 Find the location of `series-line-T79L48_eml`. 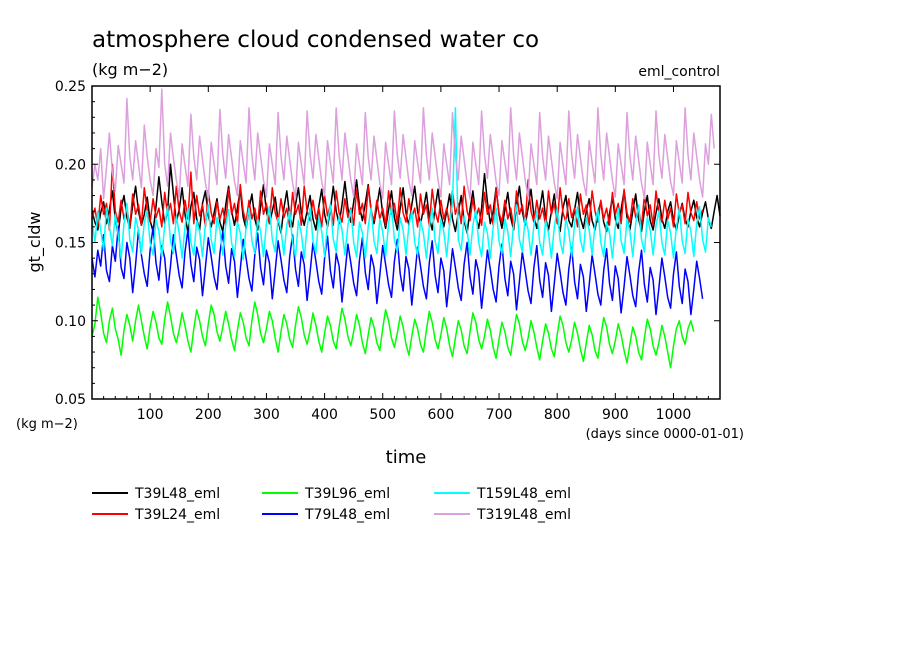

series-line-T79L48_eml is located at coordinates (397, 271).